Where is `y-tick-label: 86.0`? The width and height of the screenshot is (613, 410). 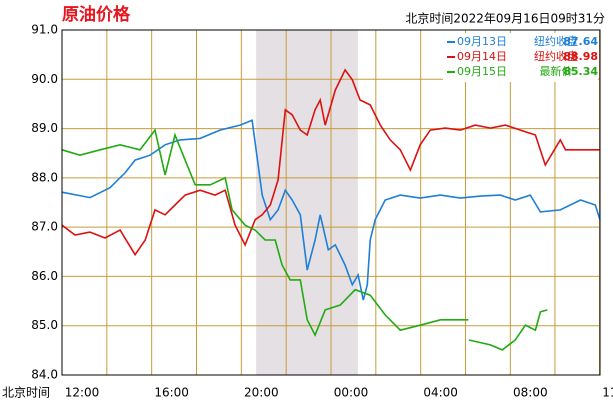 y-tick-label: 86.0 is located at coordinates (44, 276).